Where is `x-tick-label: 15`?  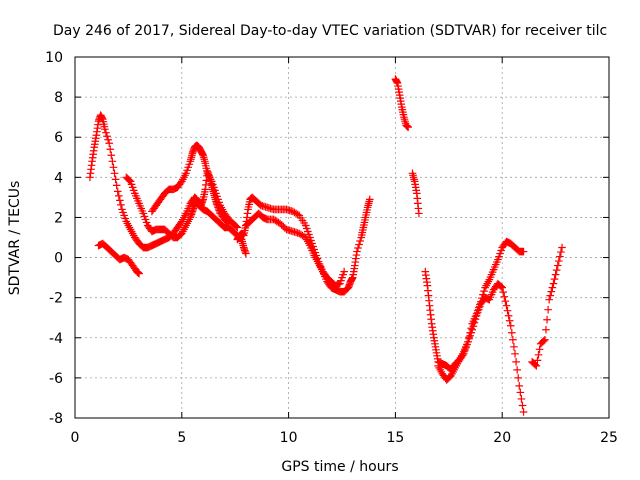
x-tick-label: 15 is located at coordinates (395, 438).